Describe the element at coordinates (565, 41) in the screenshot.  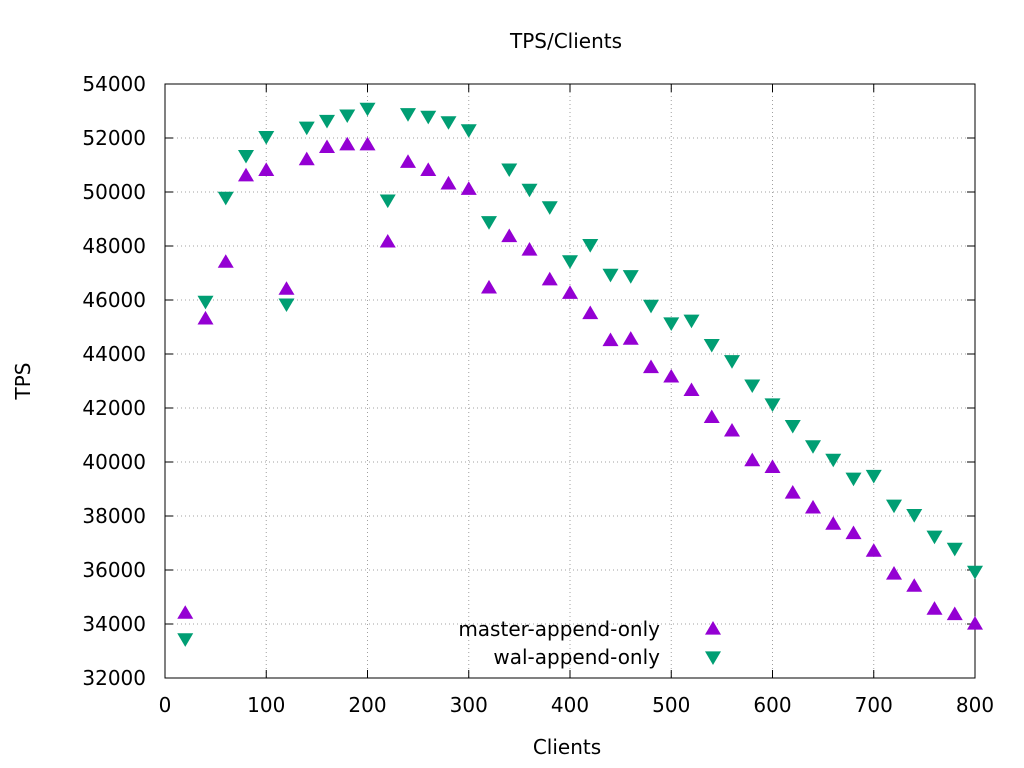
I see `chart-title: TPS/Clients` at that location.